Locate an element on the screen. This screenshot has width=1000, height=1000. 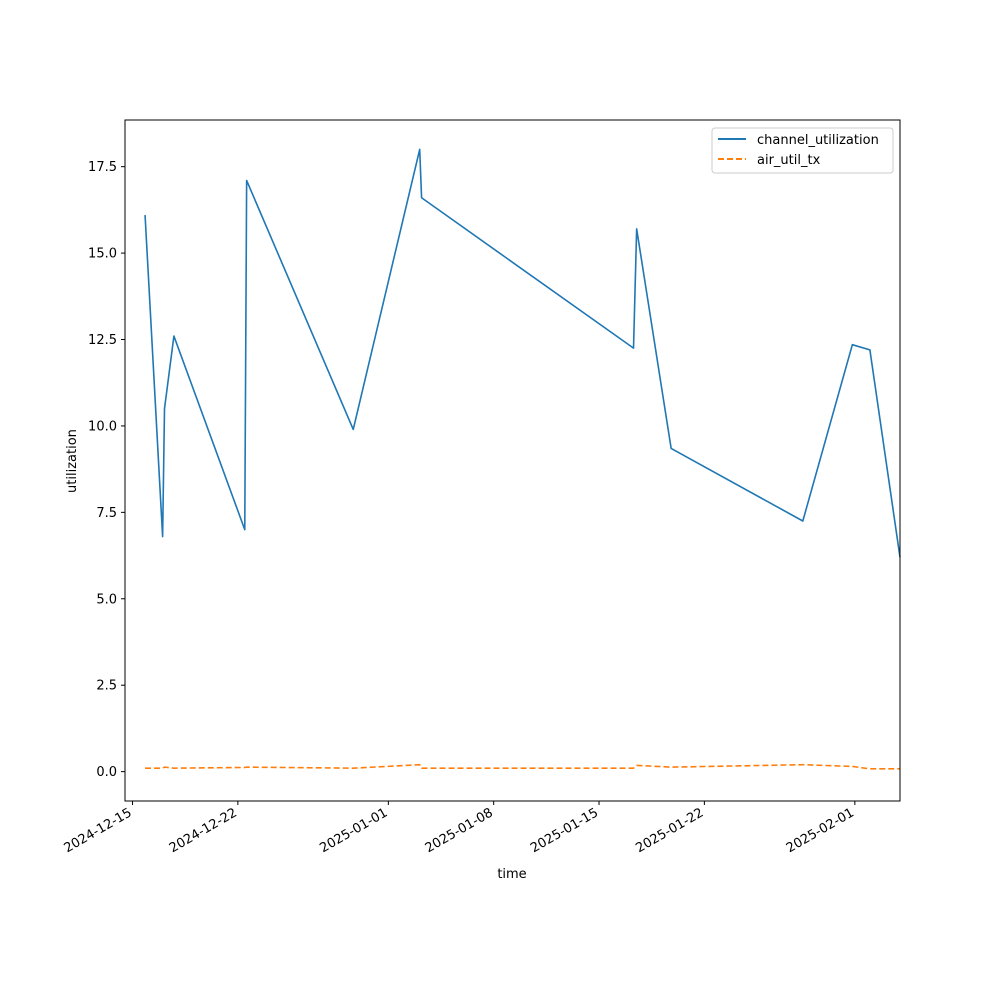
y-tick-label: 5.0 is located at coordinates (106, 599).